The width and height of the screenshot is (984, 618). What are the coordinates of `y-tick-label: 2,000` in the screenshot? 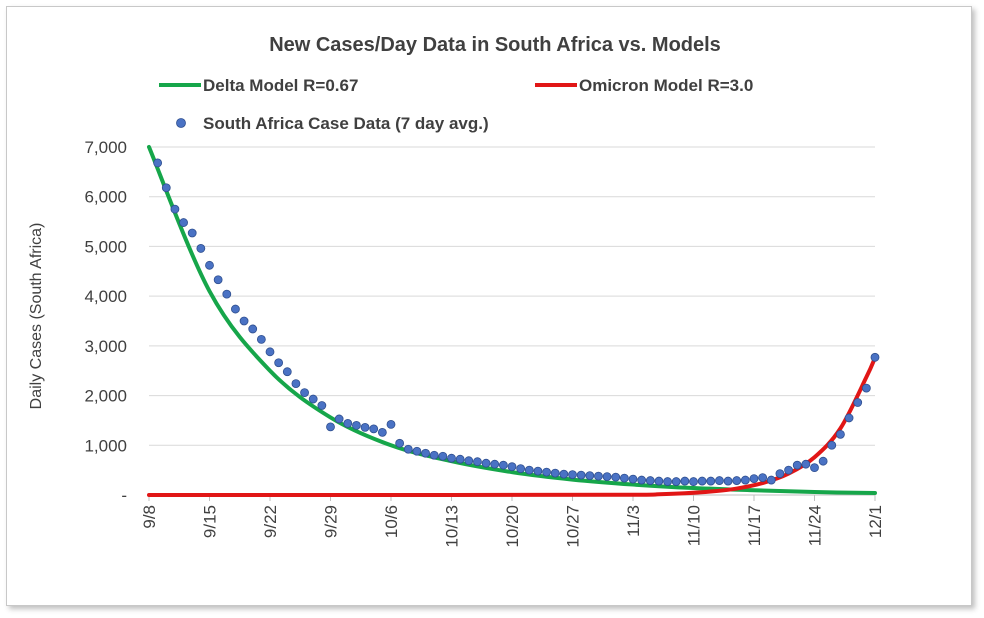 It's located at (105, 396).